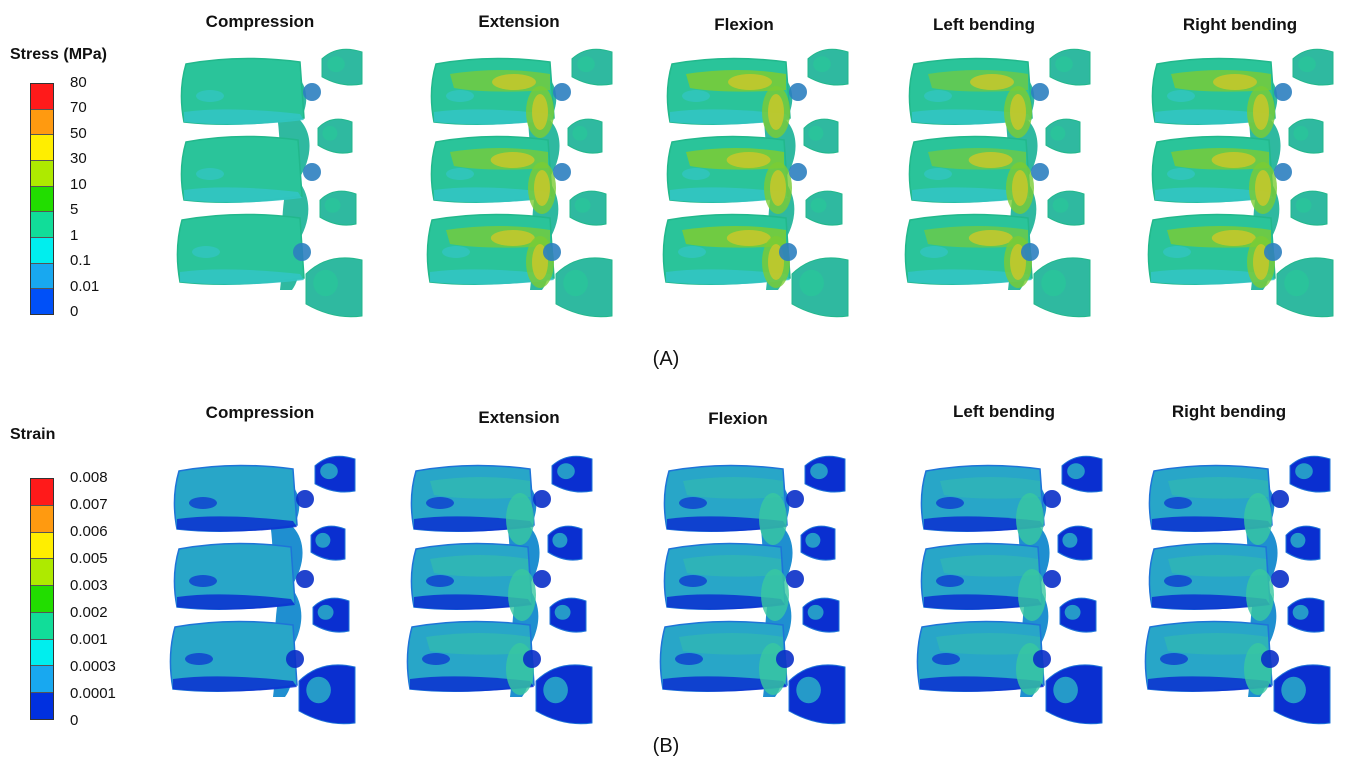 The image size is (1353, 760). What do you see at coordinates (89, 585) in the screenshot?
I see `strain-tick-label: 0.003` at bounding box center [89, 585].